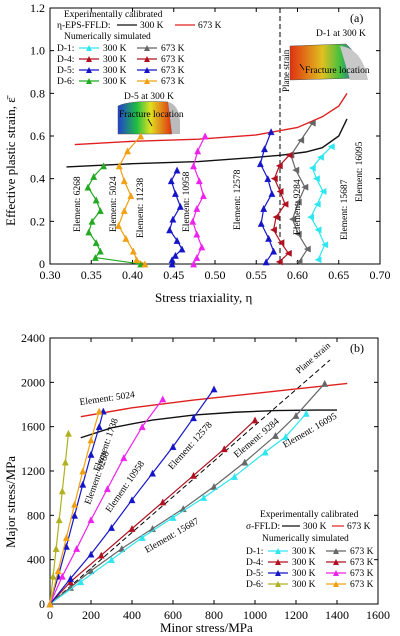  I want to click on element-label-a: Element: 6268, so click(78, 204).